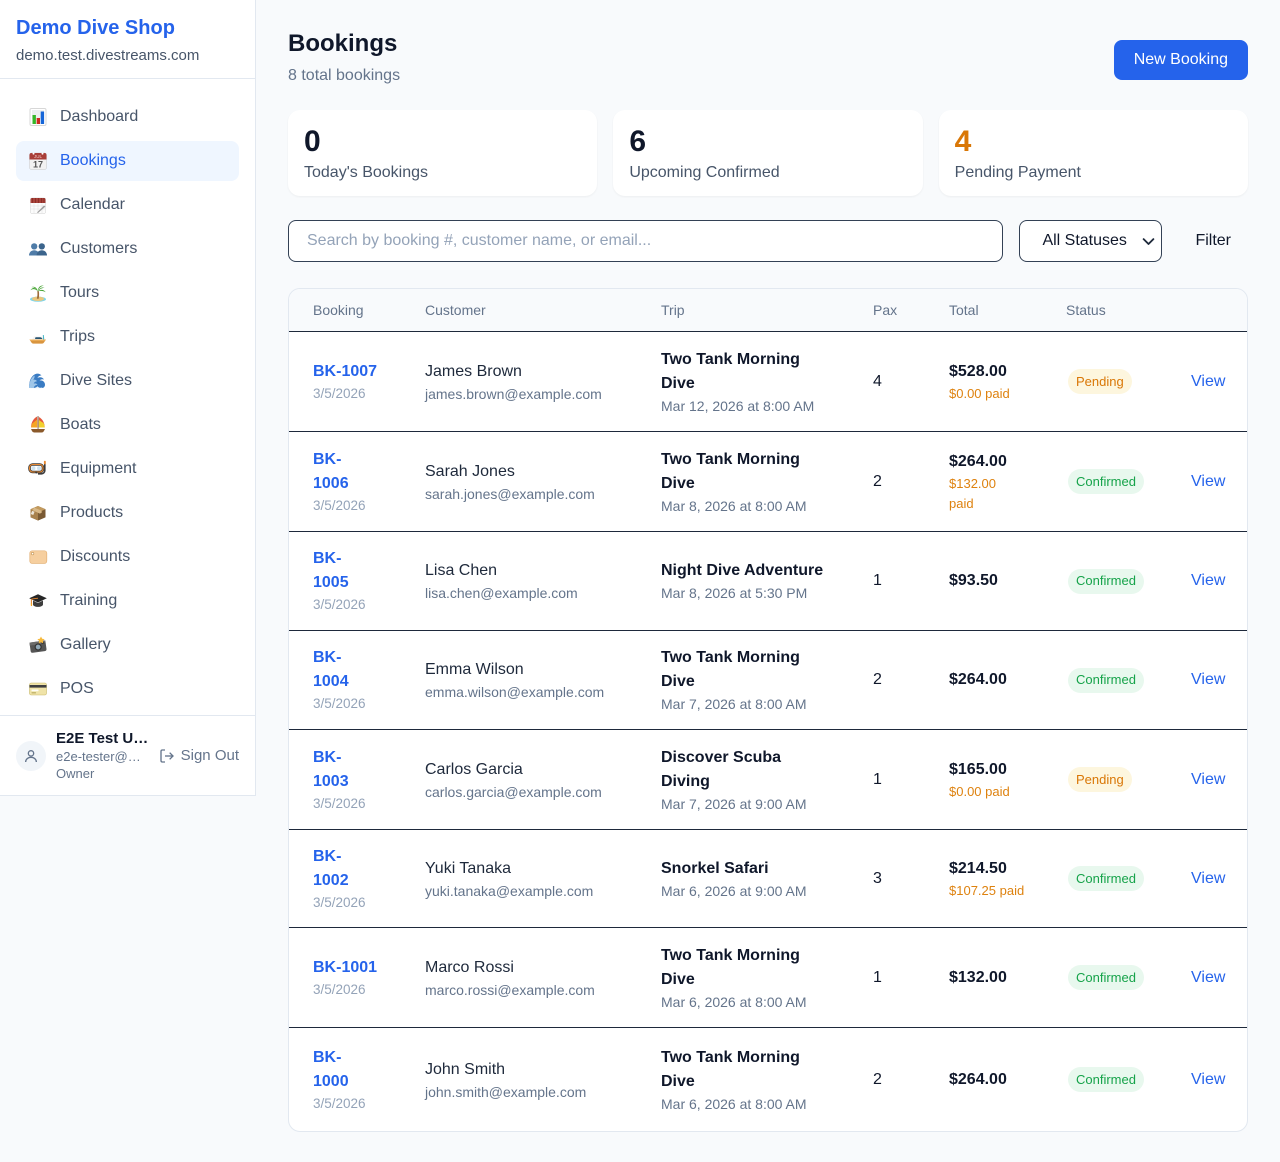 This screenshot has width=1280, height=1162. What do you see at coordinates (38, 165) in the screenshot?
I see `svg-text: 17` at bounding box center [38, 165].